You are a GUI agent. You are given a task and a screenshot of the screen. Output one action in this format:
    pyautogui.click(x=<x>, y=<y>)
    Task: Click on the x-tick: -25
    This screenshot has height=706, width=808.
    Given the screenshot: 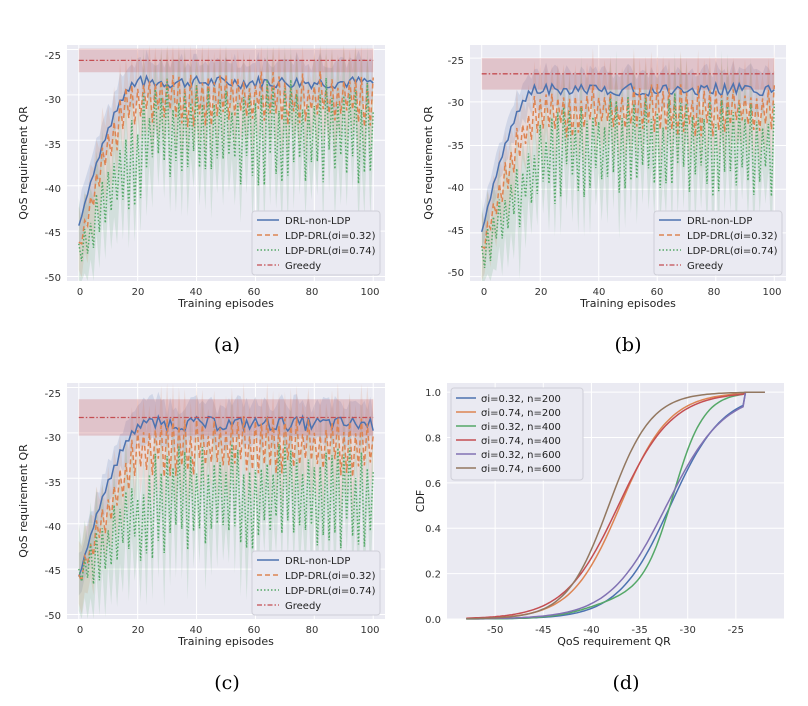 What is the action you would take?
    pyautogui.click(x=736, y=630)
    